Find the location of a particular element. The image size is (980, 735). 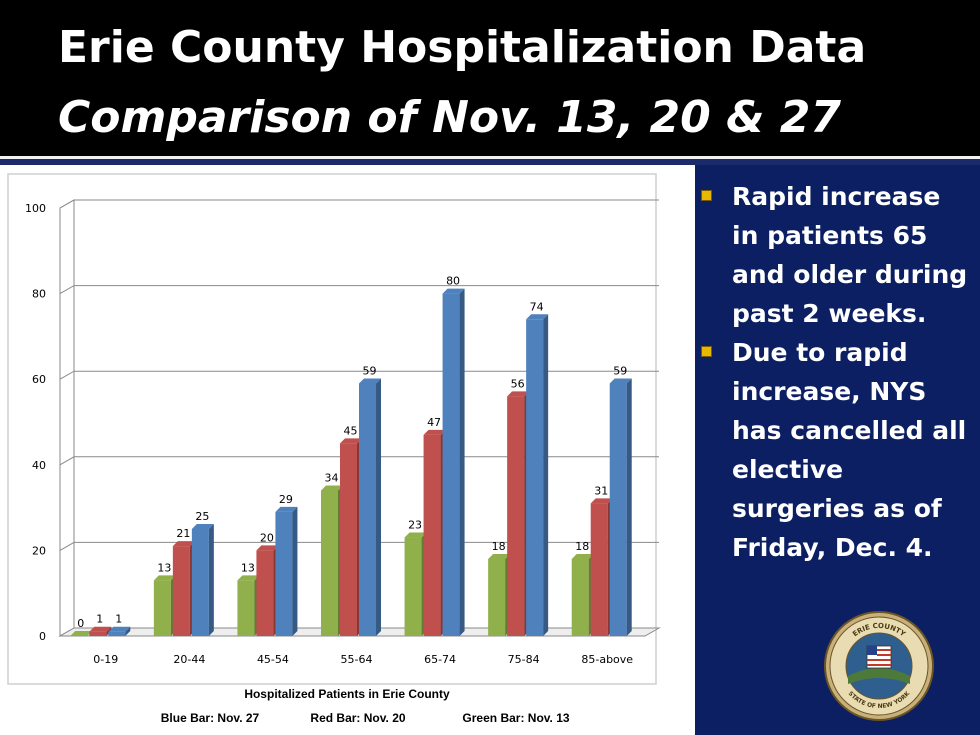

x-tick-label: 55-64 is located at coordinates (357, 659).